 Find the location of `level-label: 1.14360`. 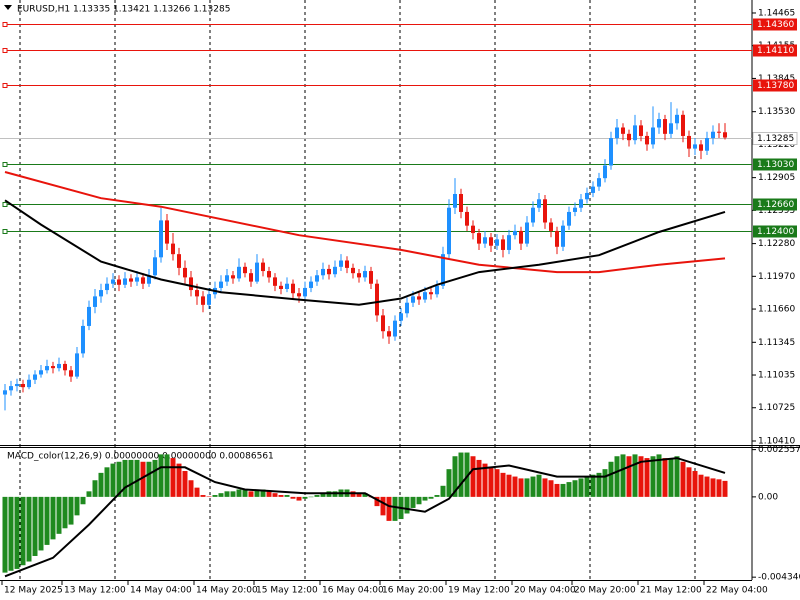

level-label: 1.14360 is located at coordinates (775, 25).